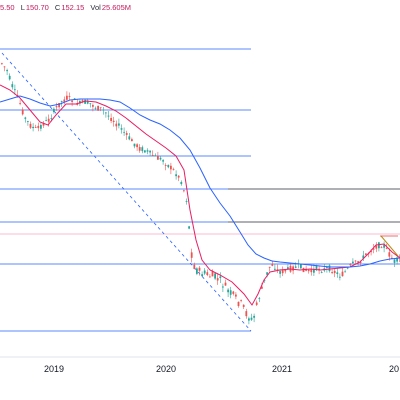 Image resolution: width=400 pixels, height=400 pixels. What do you see at coordinates (54, 369) in the screenshot?
I see `x-tick-label: 2019` at bounding box center [54, 369].